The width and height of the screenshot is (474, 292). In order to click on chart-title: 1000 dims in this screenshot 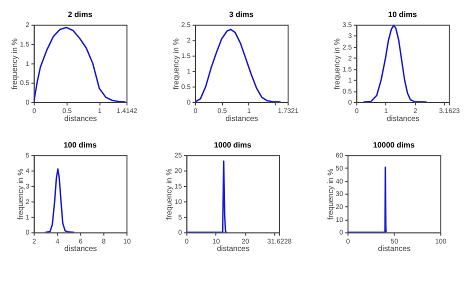, I will do `click(233, 145)`.